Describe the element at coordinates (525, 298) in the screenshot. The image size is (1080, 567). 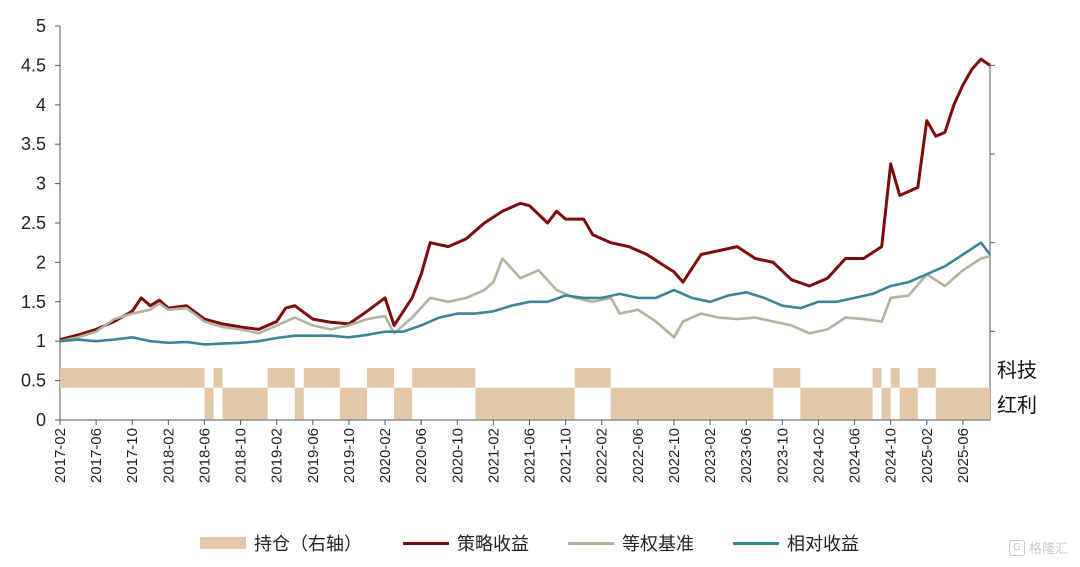
I see `benchmark-line` at that location.